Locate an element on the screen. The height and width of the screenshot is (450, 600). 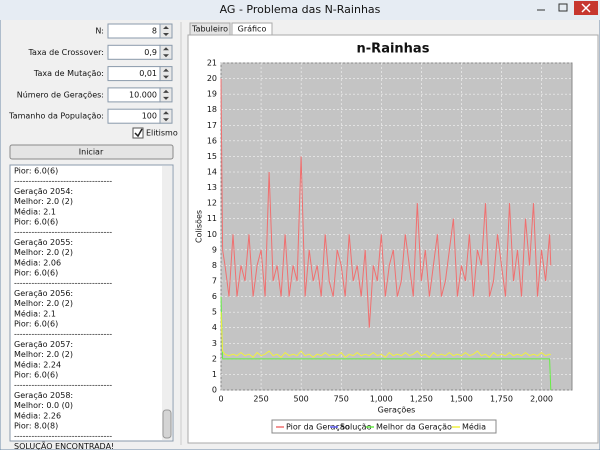
legend is located at coordinates (384, 426).